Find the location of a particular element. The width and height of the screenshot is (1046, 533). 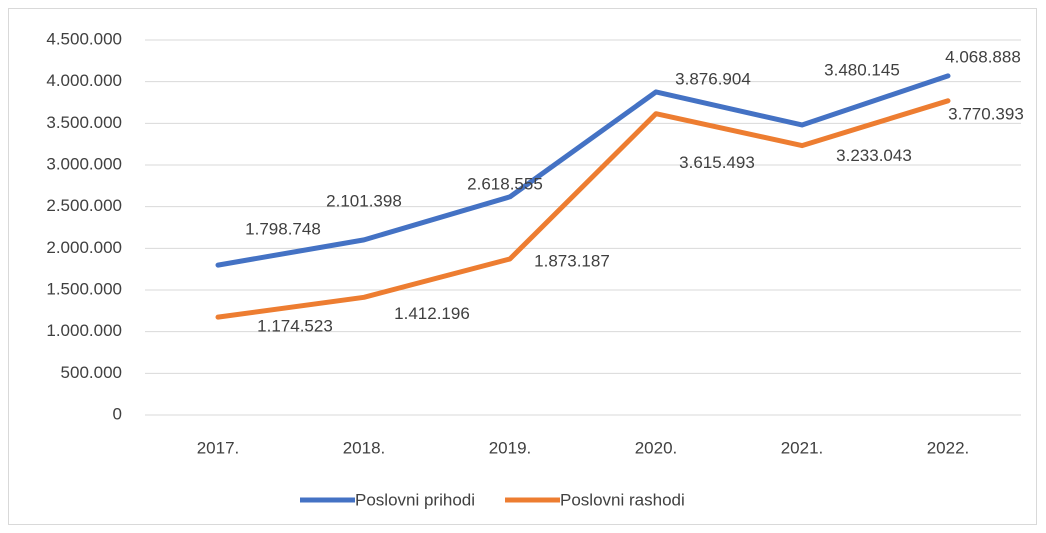

data-label: 3.770.393 is located at coordinates (986, 113).